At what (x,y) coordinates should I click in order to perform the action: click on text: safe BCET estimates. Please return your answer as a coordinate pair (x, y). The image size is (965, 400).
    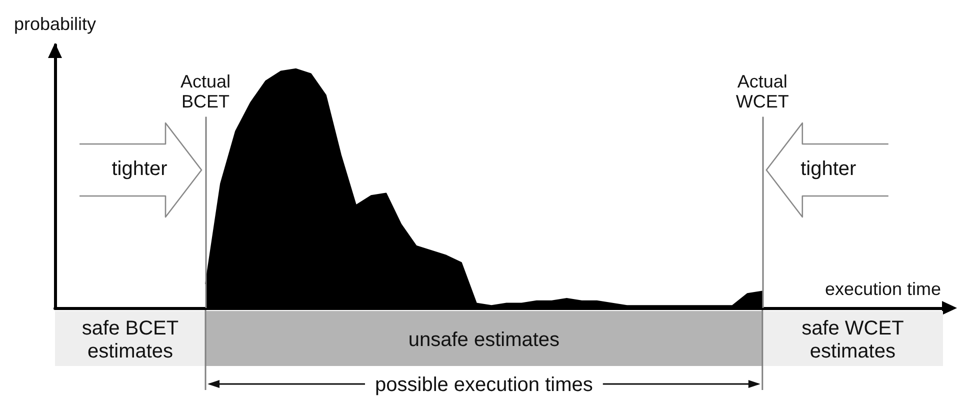
    Looking at the image, I should click on (130, 340).